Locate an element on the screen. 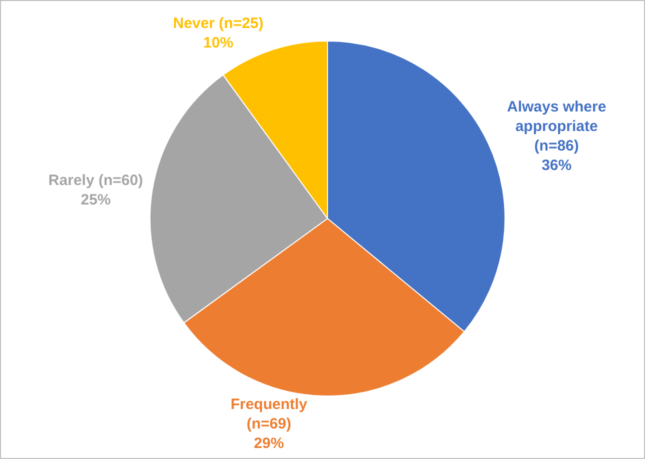  slice-label: Rarely (n=60) is located at coordinates (96, 181).